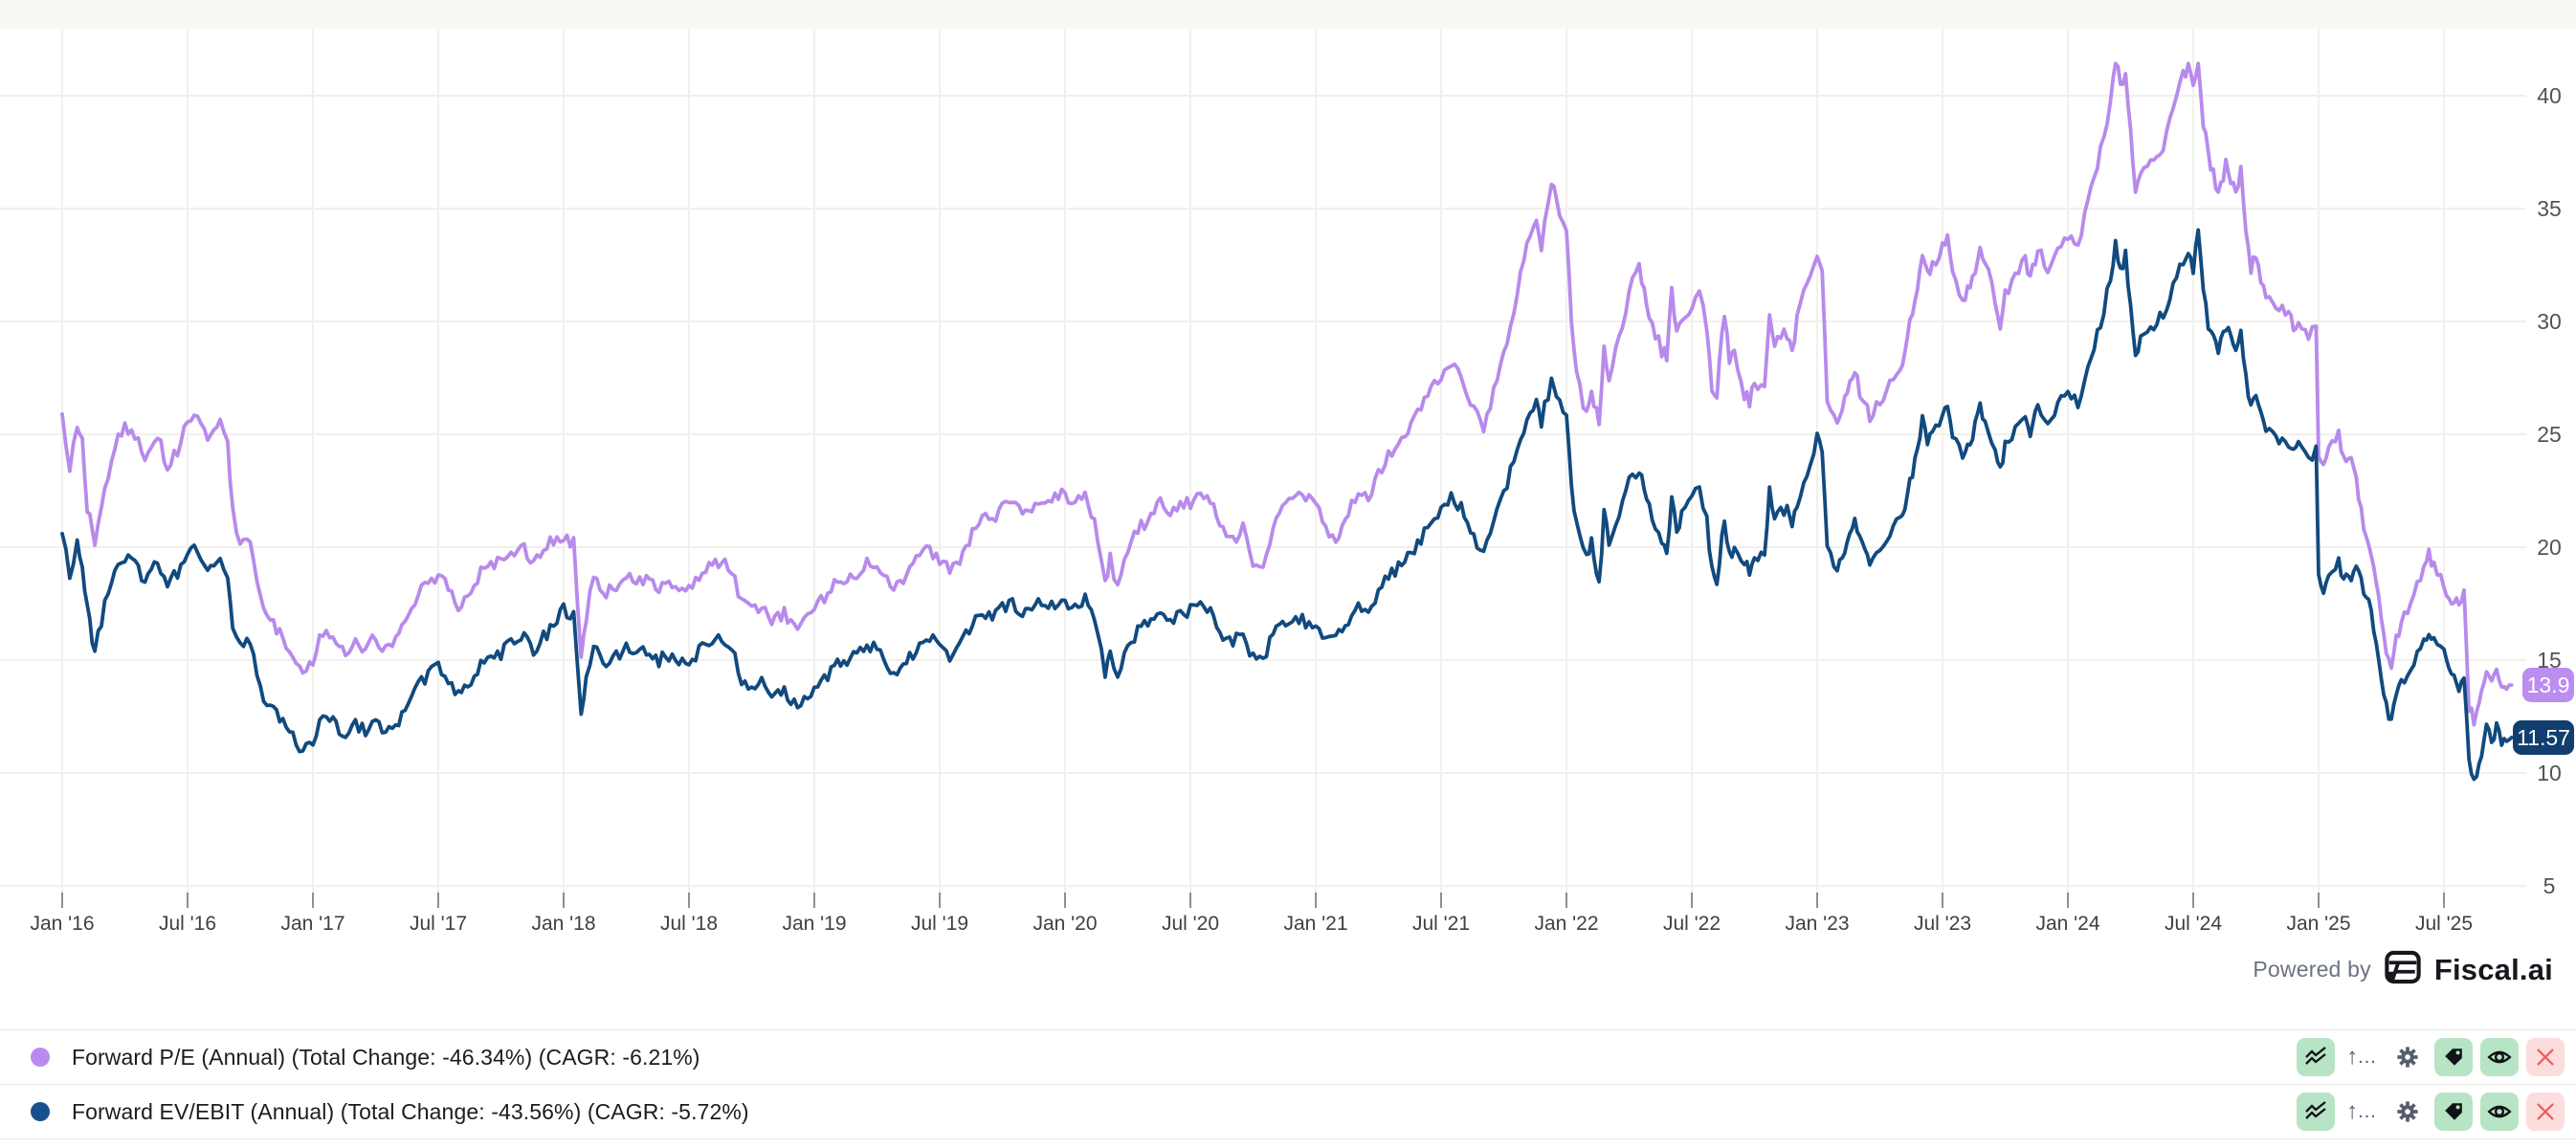  Describe the element at coordinates (2549, 435) in the screenshot. I see `y-tick-label: 25` at that location.